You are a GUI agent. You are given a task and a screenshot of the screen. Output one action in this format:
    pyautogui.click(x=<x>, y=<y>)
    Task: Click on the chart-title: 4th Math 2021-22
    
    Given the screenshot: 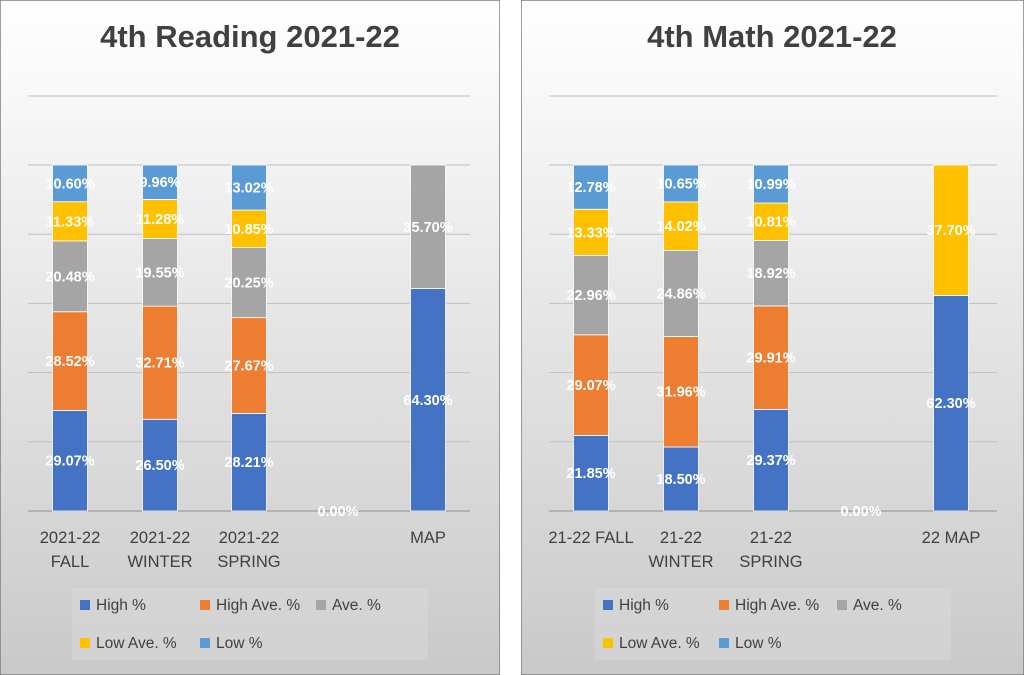 What is the action you would take?
    pyautogui.click(x=772, y=36)
    